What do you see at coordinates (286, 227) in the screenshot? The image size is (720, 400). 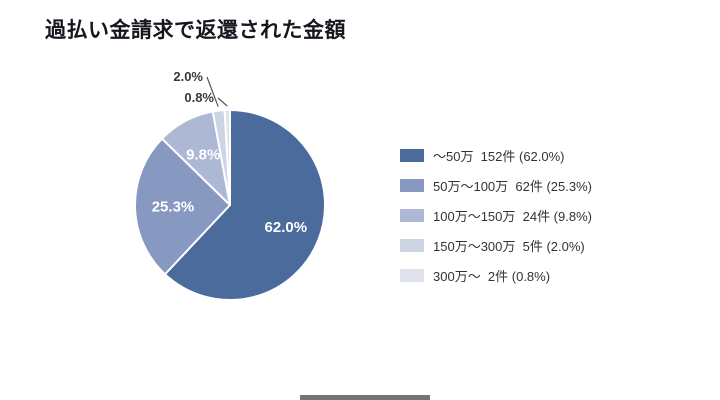 I see `slice-percentage-label: 62.0%` at bounding box center [286, 227].